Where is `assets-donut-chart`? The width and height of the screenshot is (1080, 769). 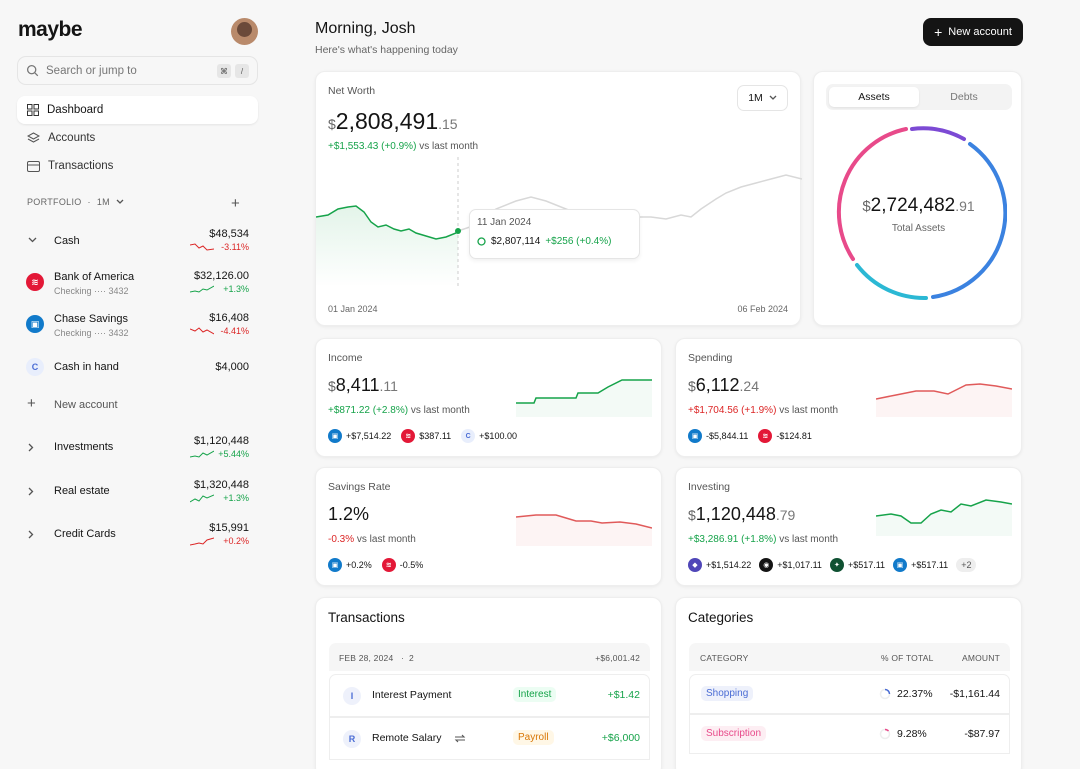 assets-donut-chart is located at coordinates (919, 214).